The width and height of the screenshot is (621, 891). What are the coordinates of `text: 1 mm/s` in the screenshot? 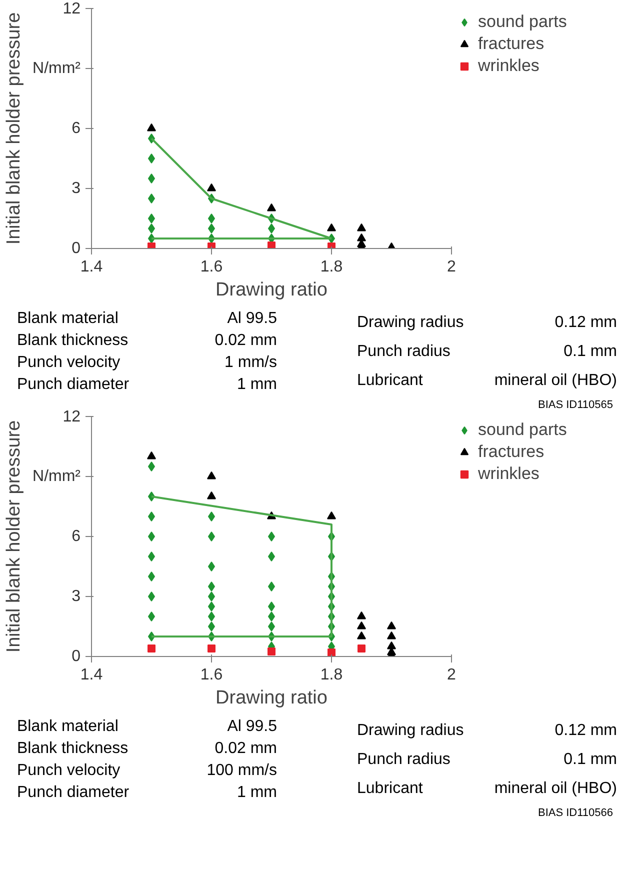 It's located at (250, 363).